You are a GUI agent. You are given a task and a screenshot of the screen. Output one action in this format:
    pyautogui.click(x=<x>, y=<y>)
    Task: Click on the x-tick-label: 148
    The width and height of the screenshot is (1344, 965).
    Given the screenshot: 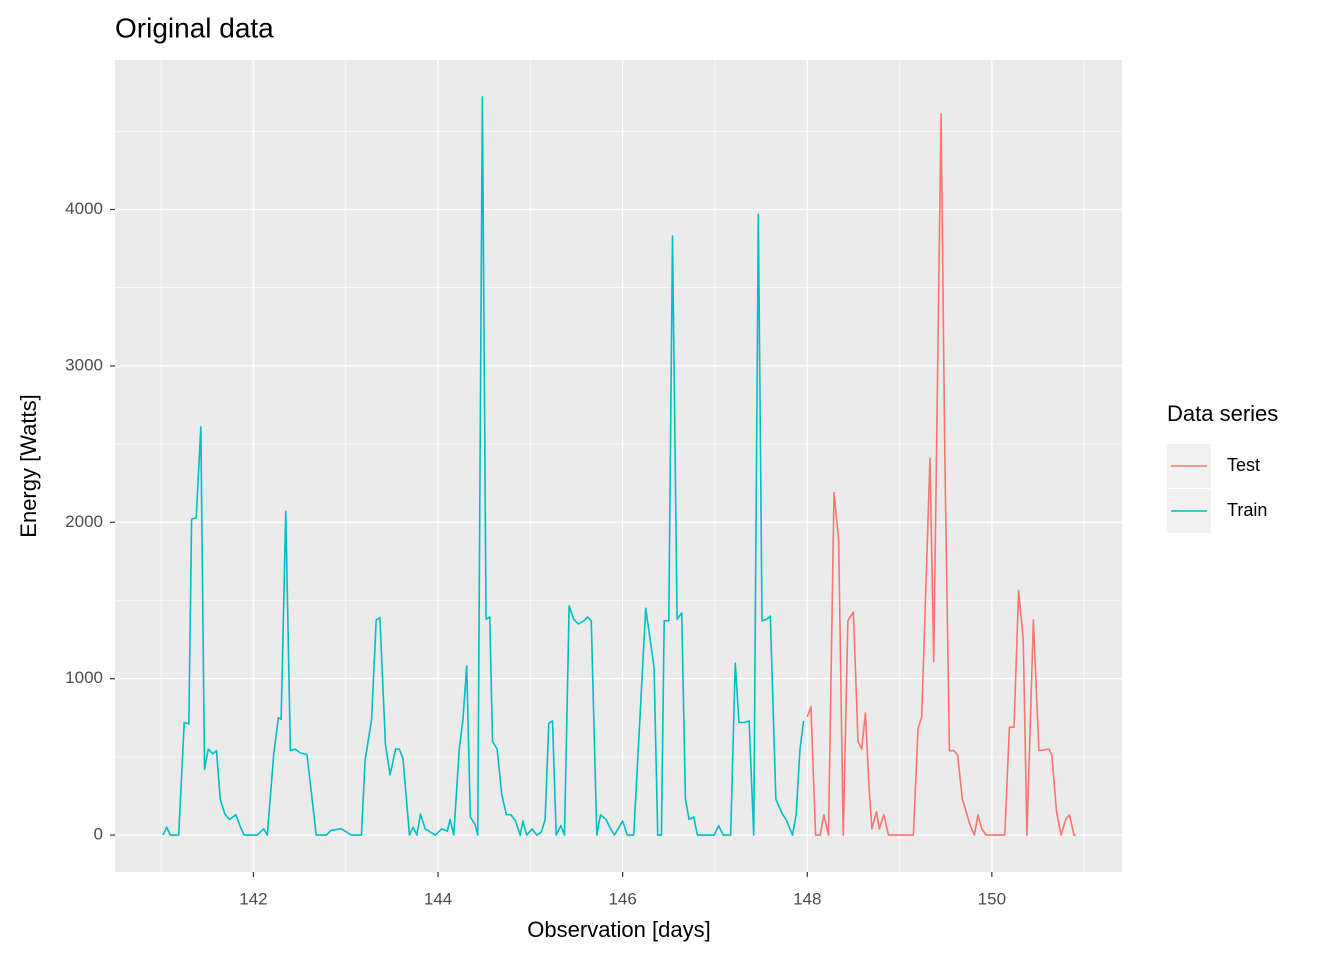 What is the action you would take?
    pyautogui.click(x=807, y=898)
    